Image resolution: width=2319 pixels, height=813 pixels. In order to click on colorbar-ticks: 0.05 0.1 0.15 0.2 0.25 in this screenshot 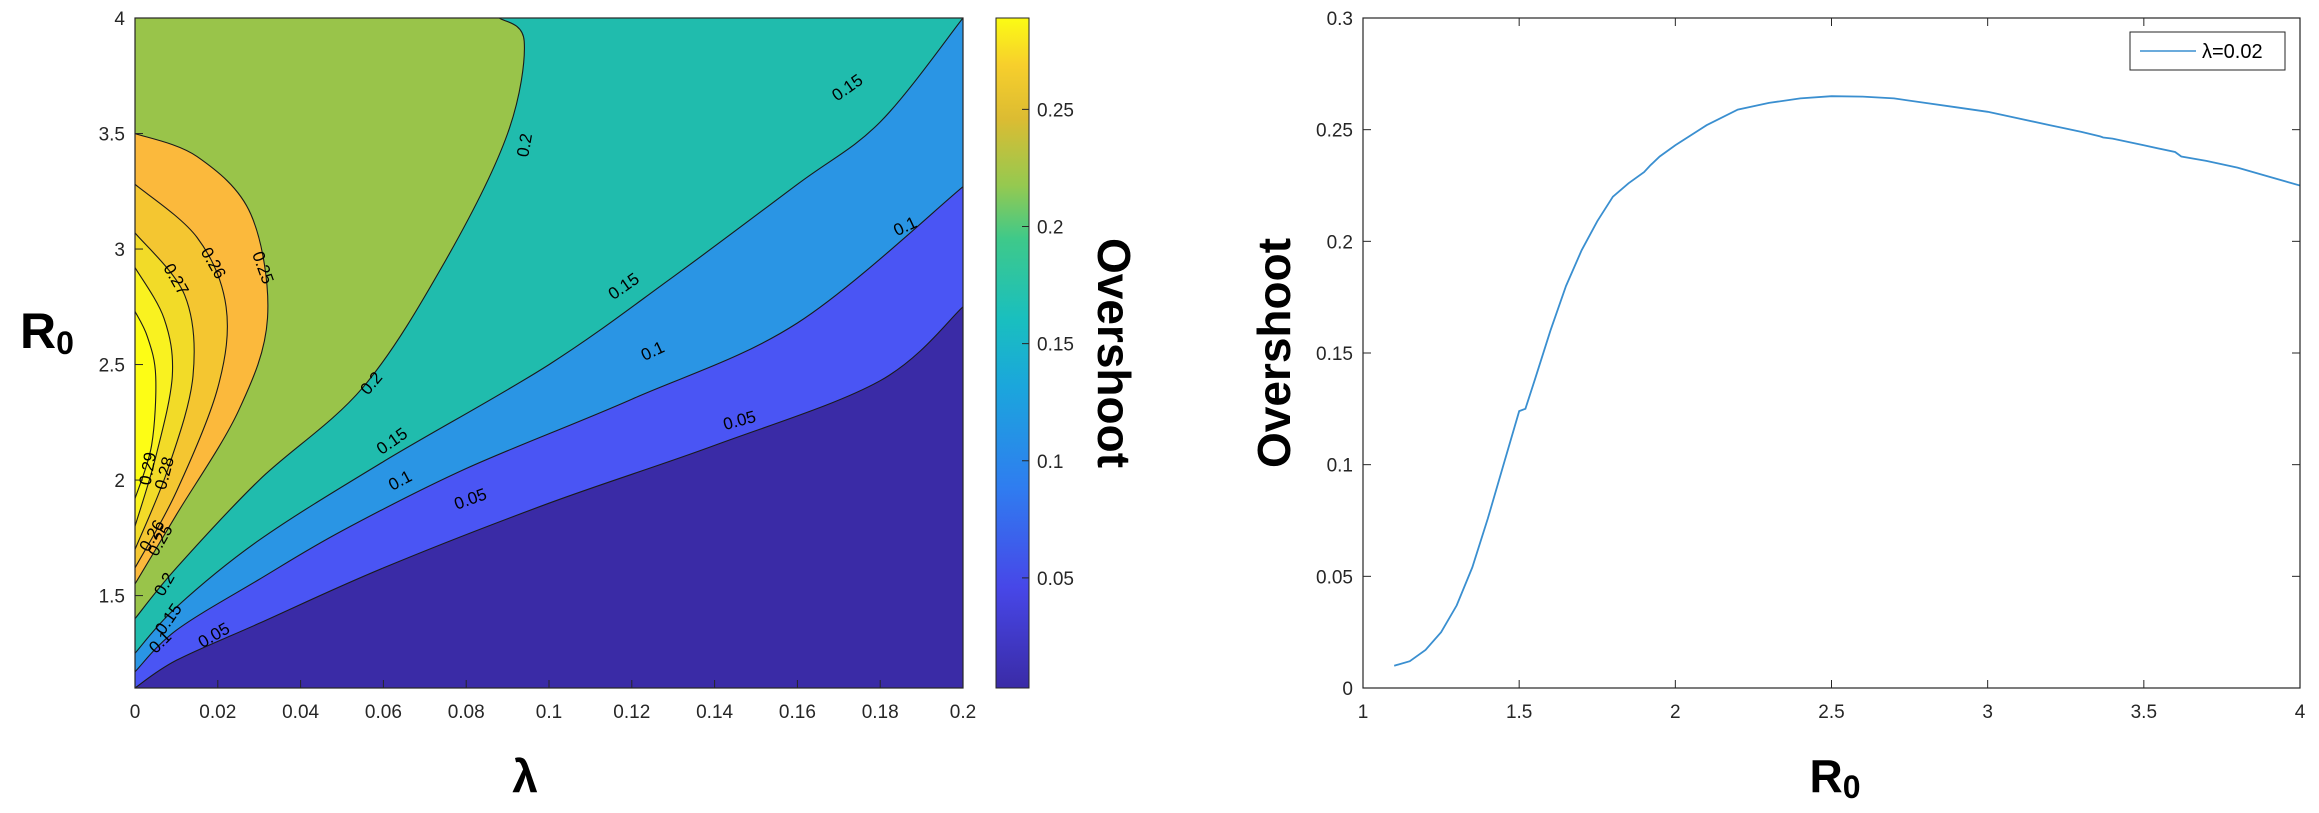, I will do `click(1048, 345)`.